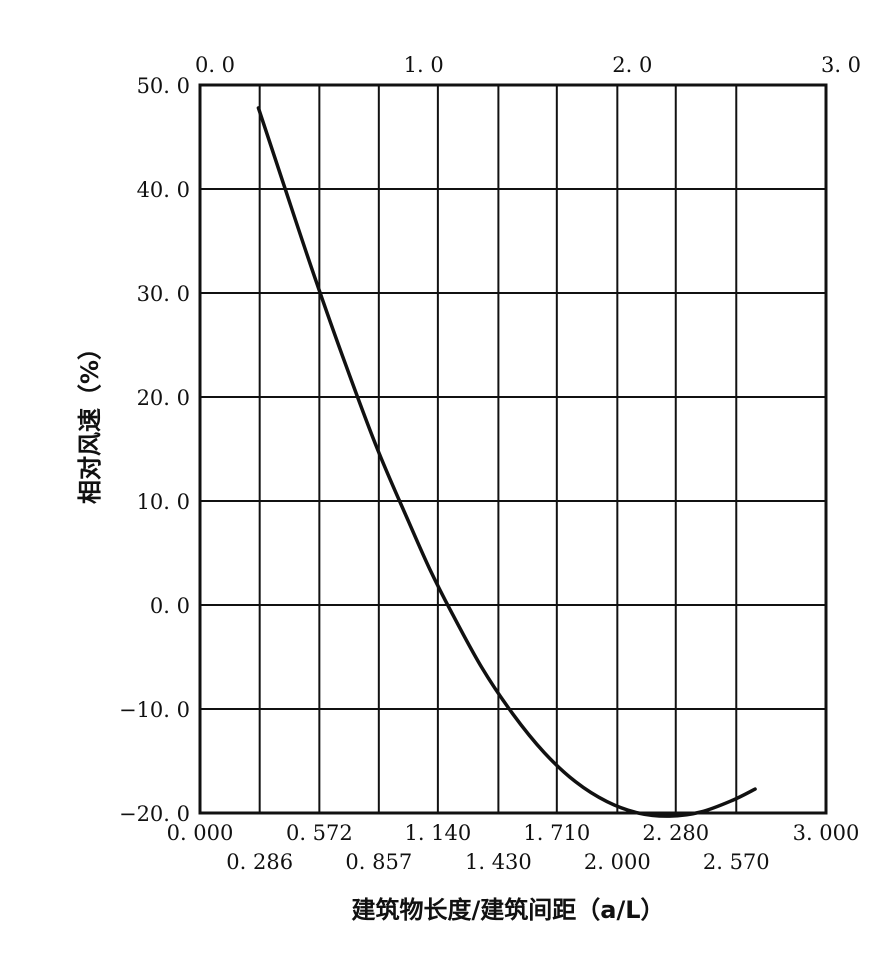  Describe the element at coordinates (154, 814) in the screenshot. I see `y-tick-label: −20. 0` at that location.